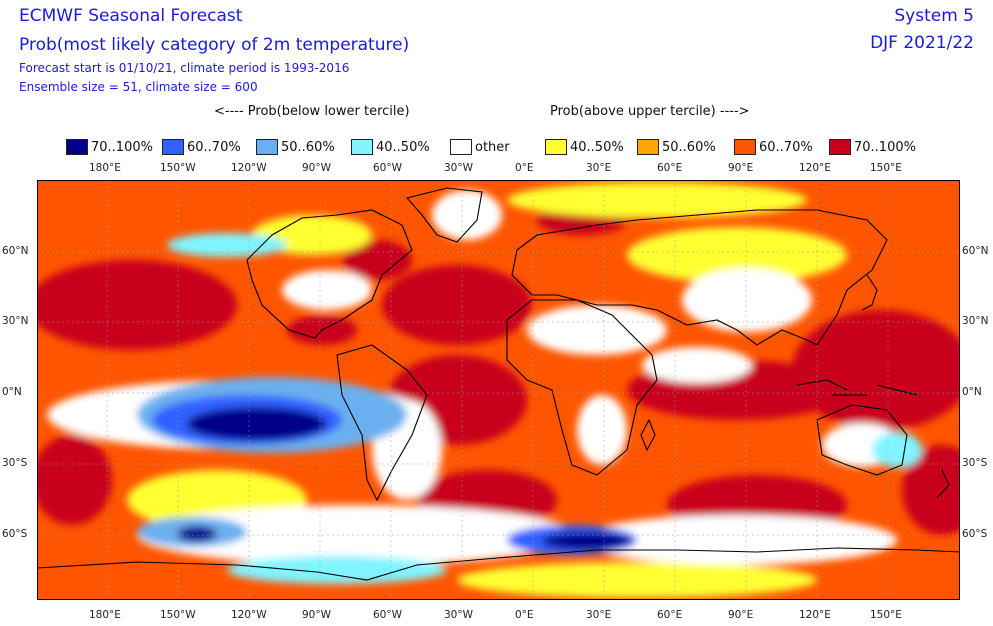 The height and width of the screenshot is (626, 993). Describe the element at coordinates (312, 111) in the screenshot. I see `legend-below-heading: <---- Prob(below lower tercile)` at that location.